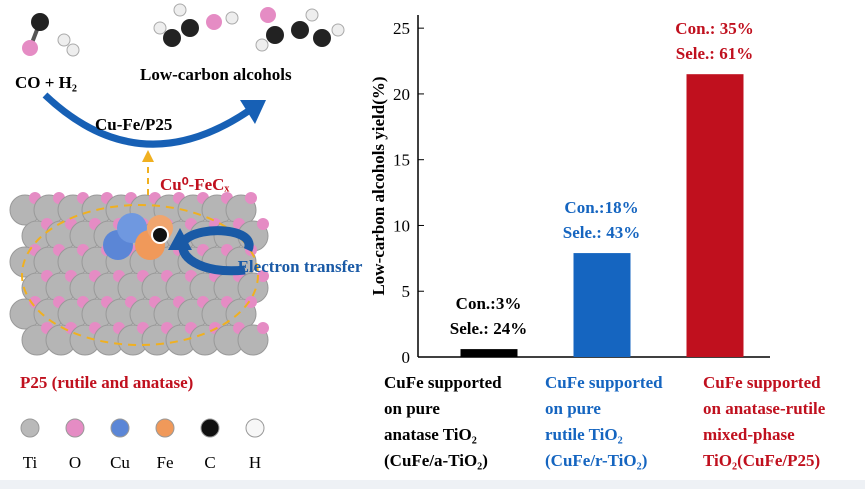  Describe the element at coordinates (401, 160) in the screenshot. I see `y-tick-label: 15` at that location.